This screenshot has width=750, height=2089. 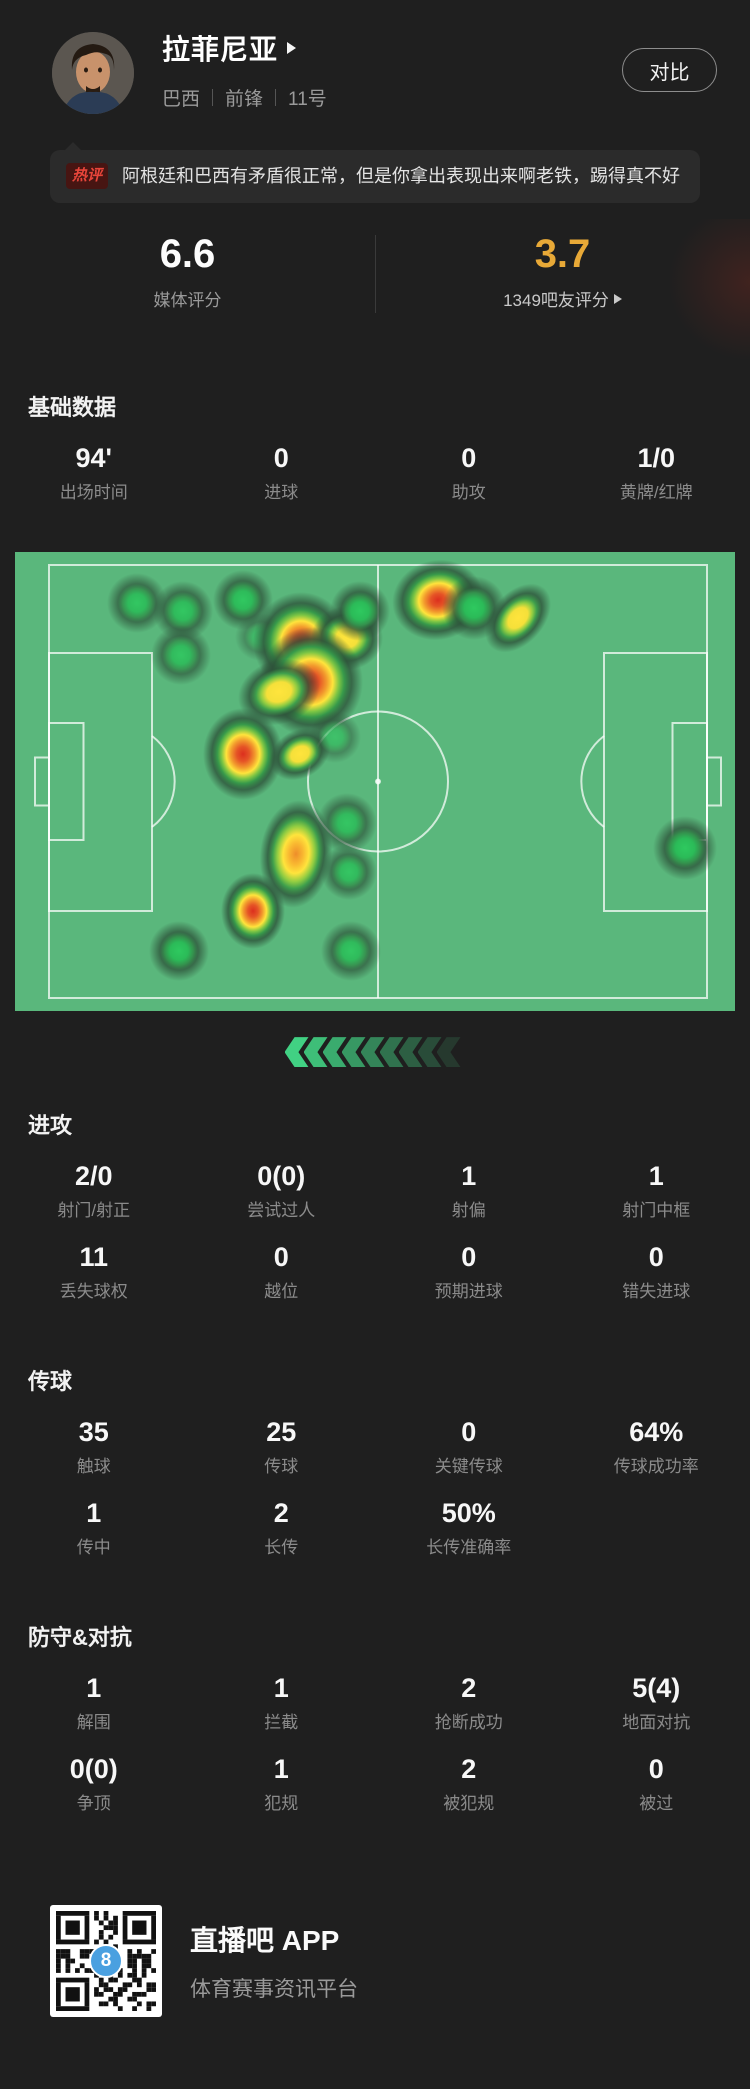 I want to click on stats-row: 2/0 射门/射正 0(0) 尝试过人 1 射偏 1 射门中框, so click(x=375, y=1190).